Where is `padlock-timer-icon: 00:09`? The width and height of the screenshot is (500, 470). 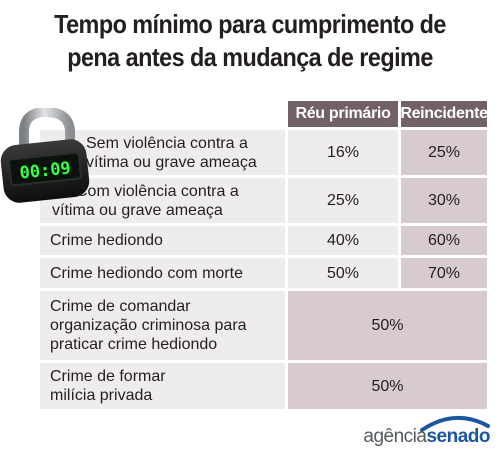 padlock-timer-icon: 00:09 is located at coordinates (45, 155).